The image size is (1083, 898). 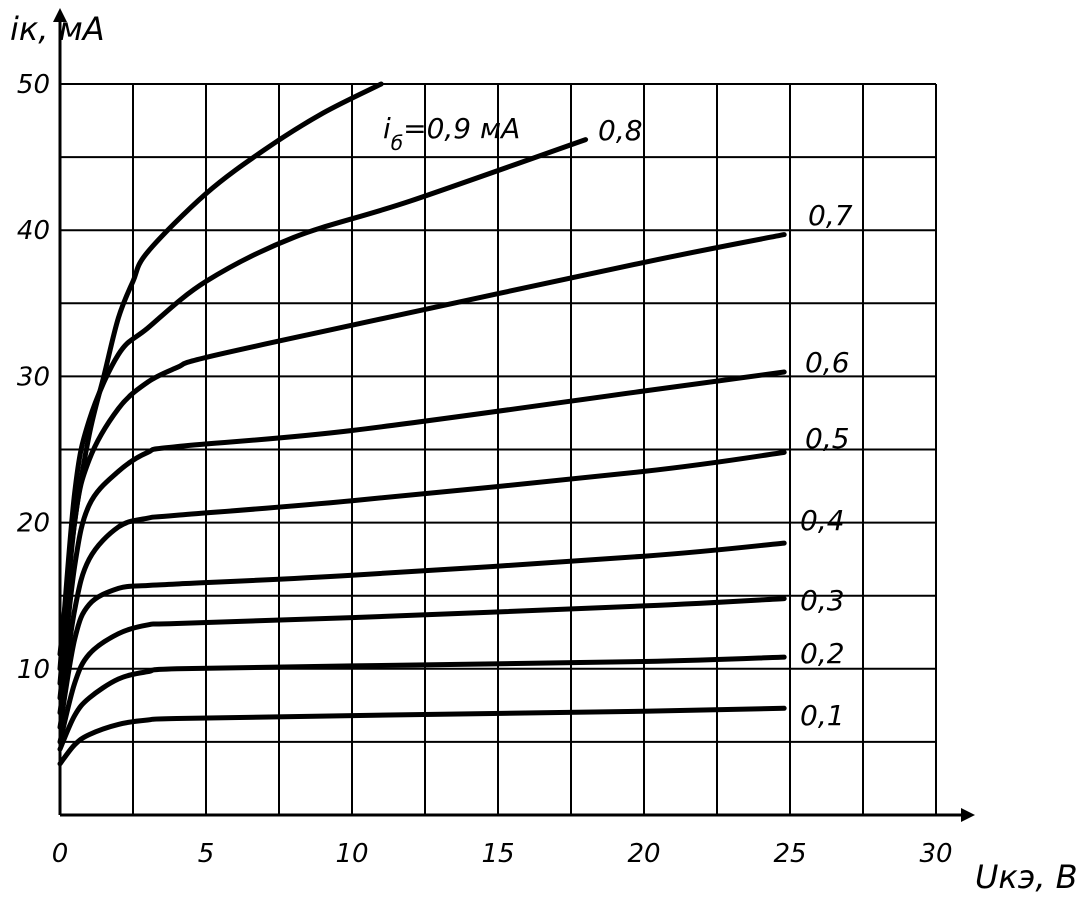 I want to click on x-tick-label: 15, so click(x=497, y=854).